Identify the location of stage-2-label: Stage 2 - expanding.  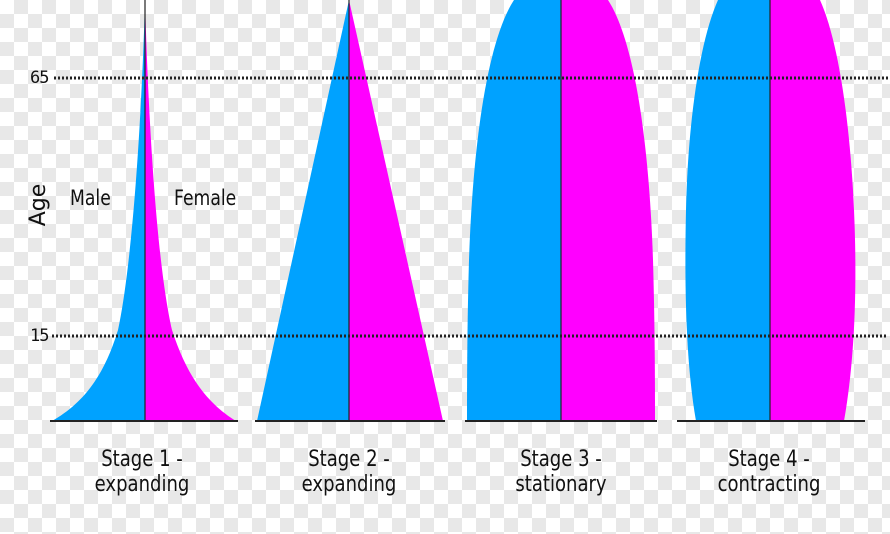
(349, 472).